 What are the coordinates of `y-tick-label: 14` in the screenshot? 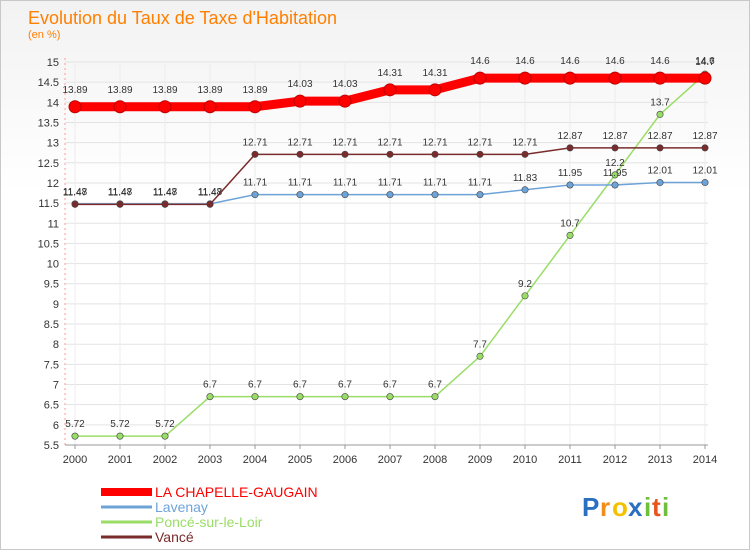 It's located at (53, 103).